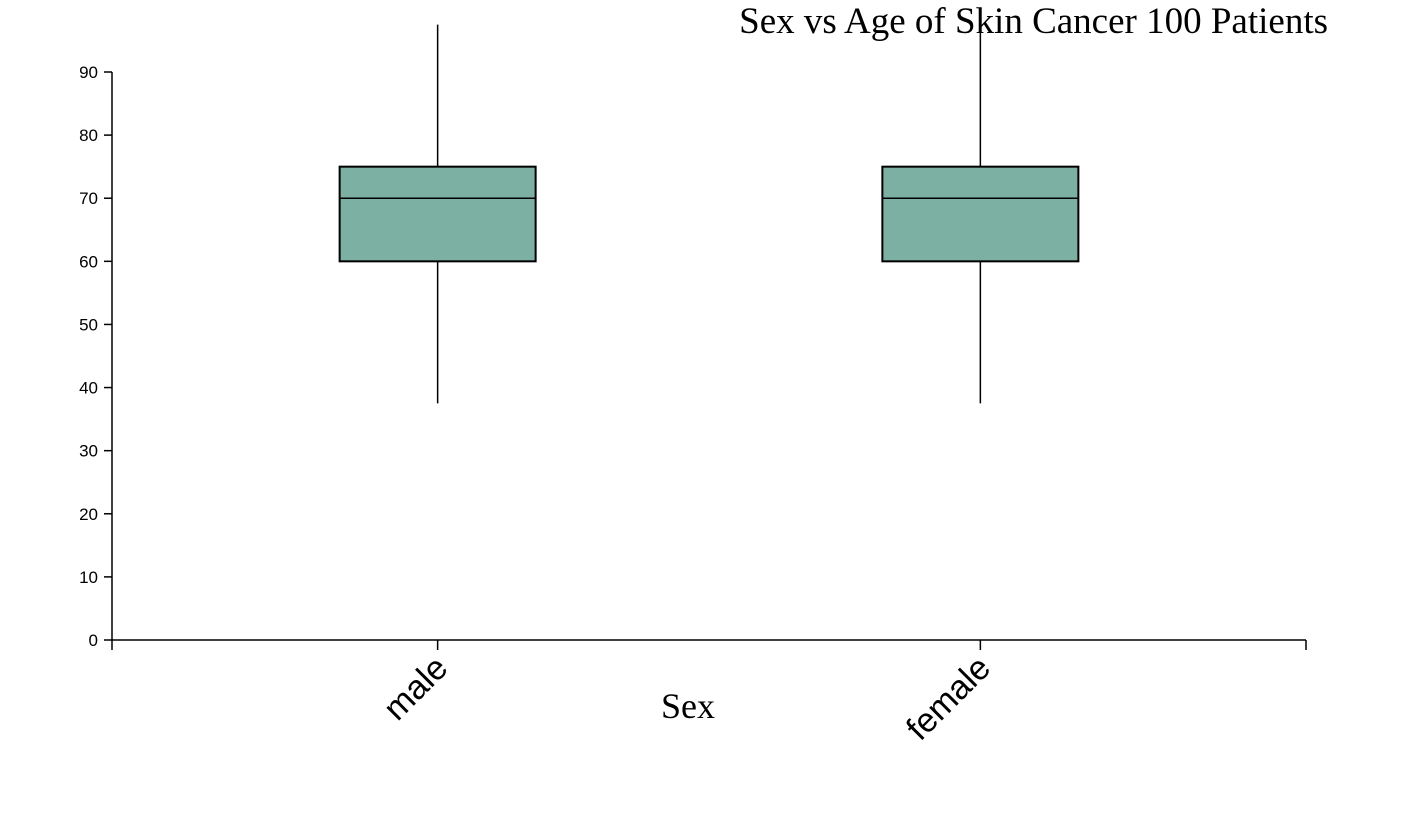 The height and width of the screenshot is (820, 1416). Describe the element at coordinates (88, 388) in the screenshot. I see `y-tick-label: 40` at that location.